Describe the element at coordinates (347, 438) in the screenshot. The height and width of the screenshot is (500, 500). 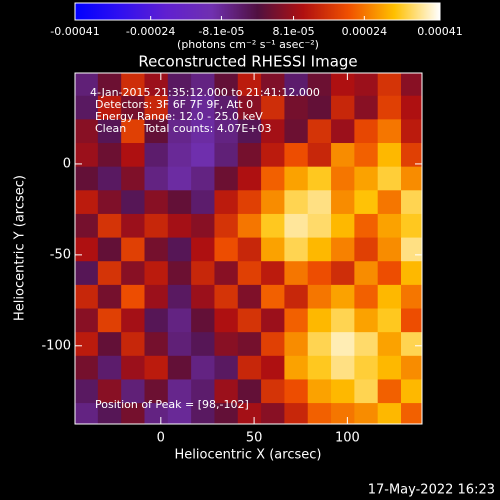
I see `x-tick-label: 100` at that location.